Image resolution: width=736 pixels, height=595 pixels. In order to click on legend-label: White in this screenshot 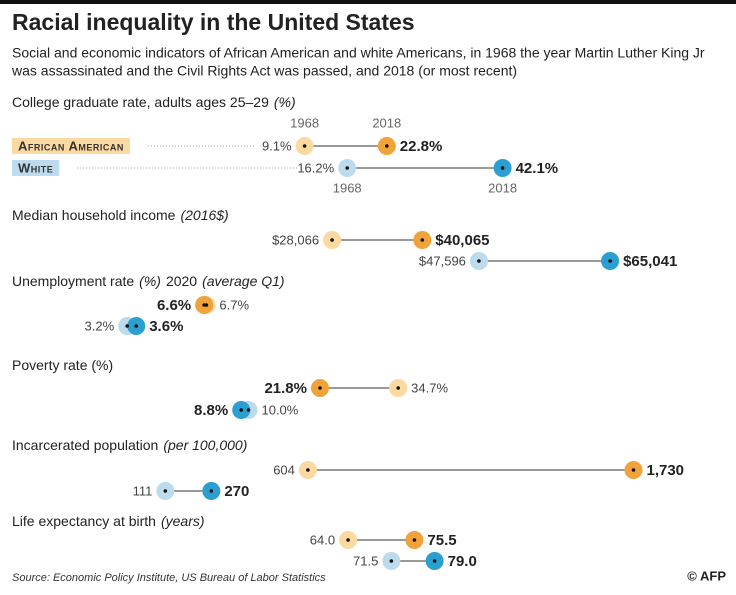, I will do `click(35, 167)`.